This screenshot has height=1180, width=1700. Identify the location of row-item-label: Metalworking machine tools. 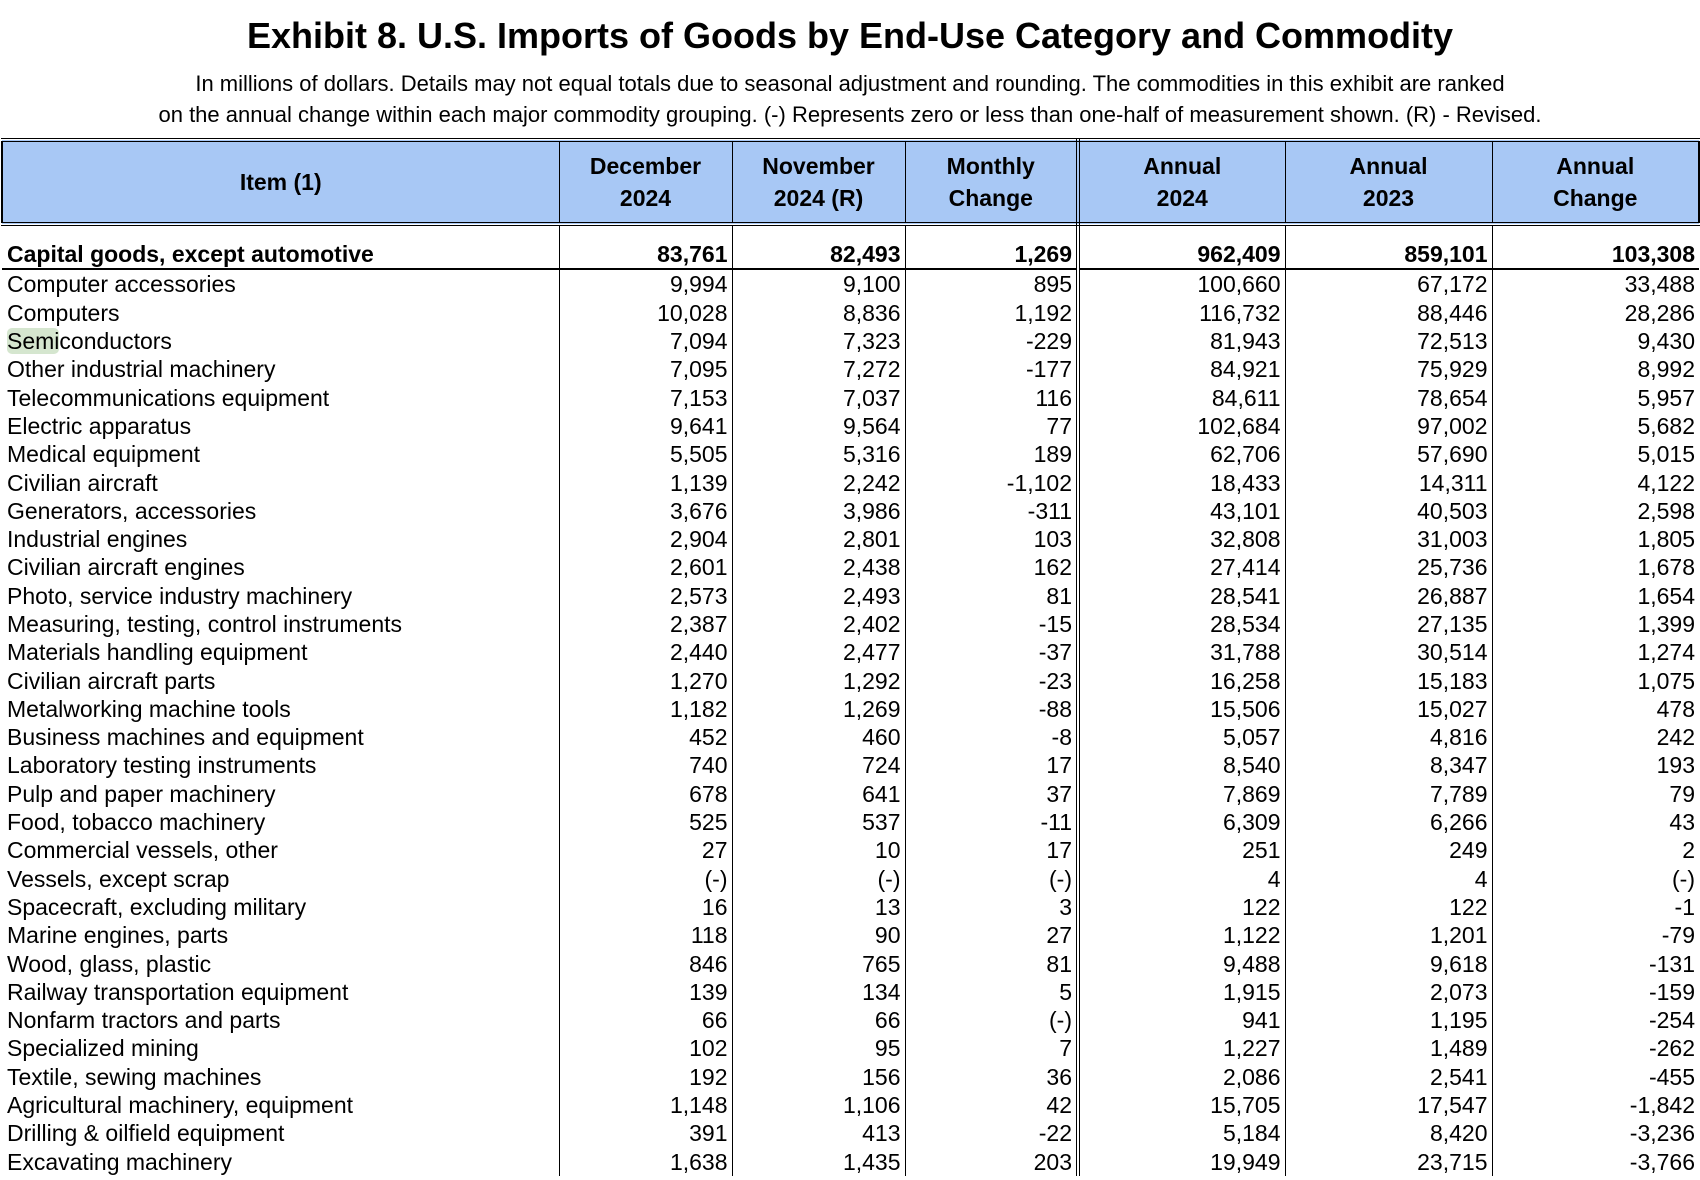
(149, 708).